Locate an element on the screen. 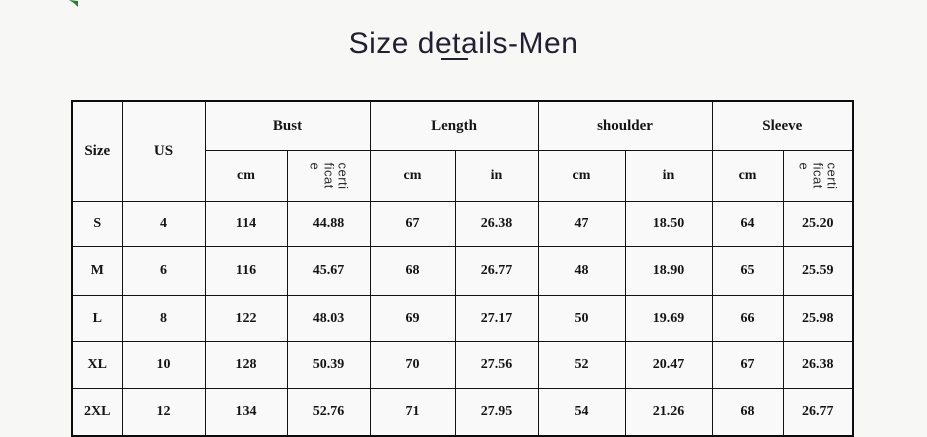 This screenshot has width=927, height=437. sleeve-in-cell: 25.20 is located at coordinates (818, 224).